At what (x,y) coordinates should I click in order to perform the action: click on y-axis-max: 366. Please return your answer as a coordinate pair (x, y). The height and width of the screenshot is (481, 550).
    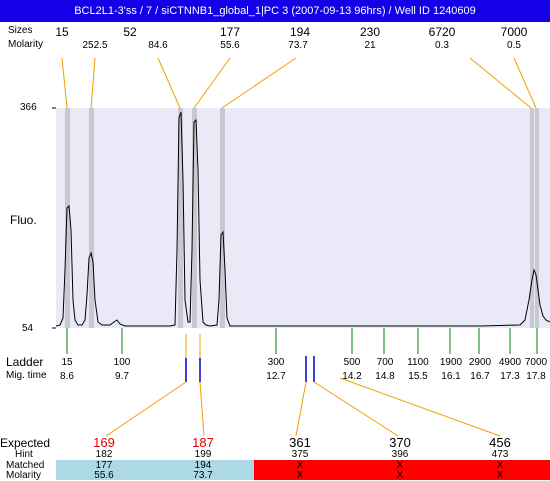
    Looking at the image, I should click on (28, 107).